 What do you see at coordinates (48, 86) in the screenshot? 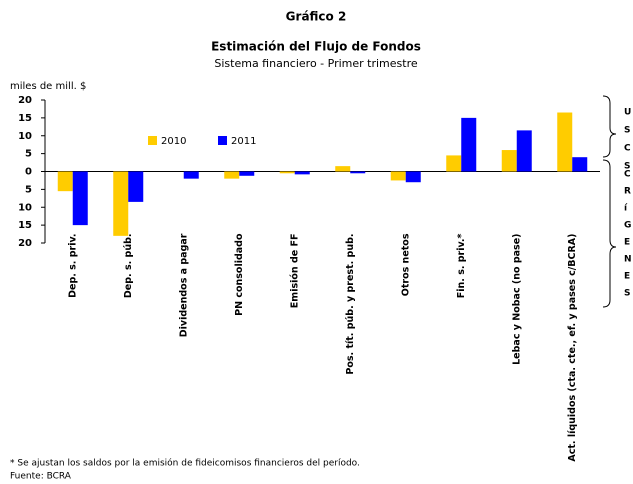
I see `y-axis-label: miles de mill. $` at bounding box center [48, 86].